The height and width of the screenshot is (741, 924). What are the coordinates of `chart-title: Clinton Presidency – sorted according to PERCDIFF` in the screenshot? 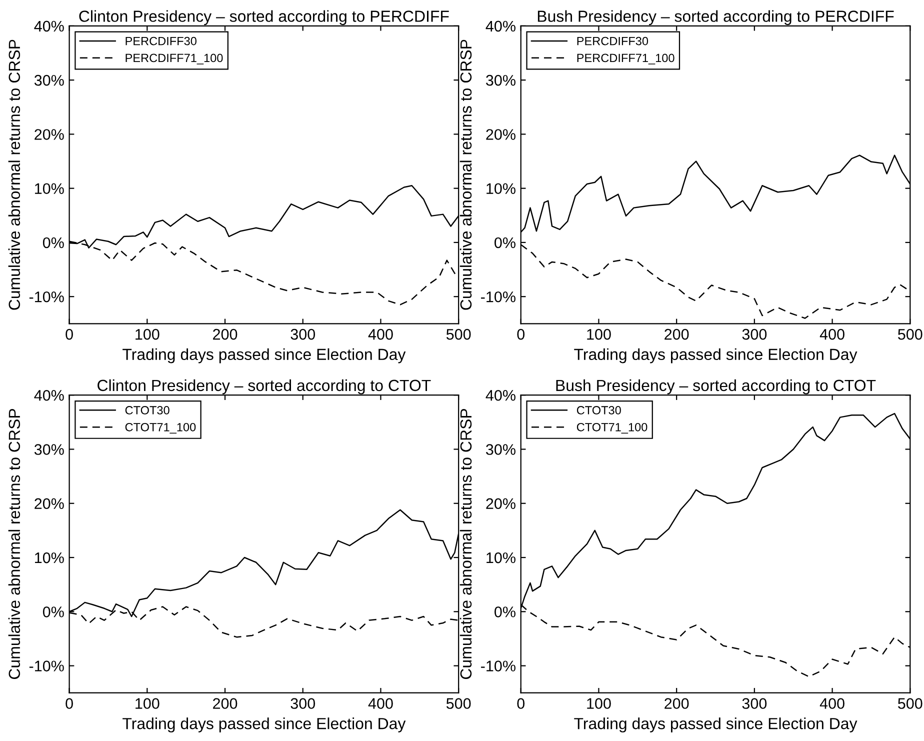 It's located at (264, 18).